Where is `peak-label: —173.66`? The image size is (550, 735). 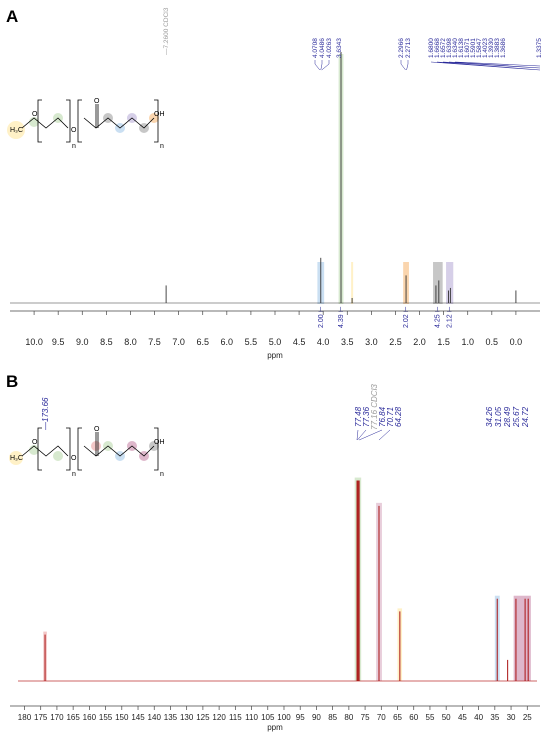 peak-label: —173.66 is located at coordinates (45, 414).